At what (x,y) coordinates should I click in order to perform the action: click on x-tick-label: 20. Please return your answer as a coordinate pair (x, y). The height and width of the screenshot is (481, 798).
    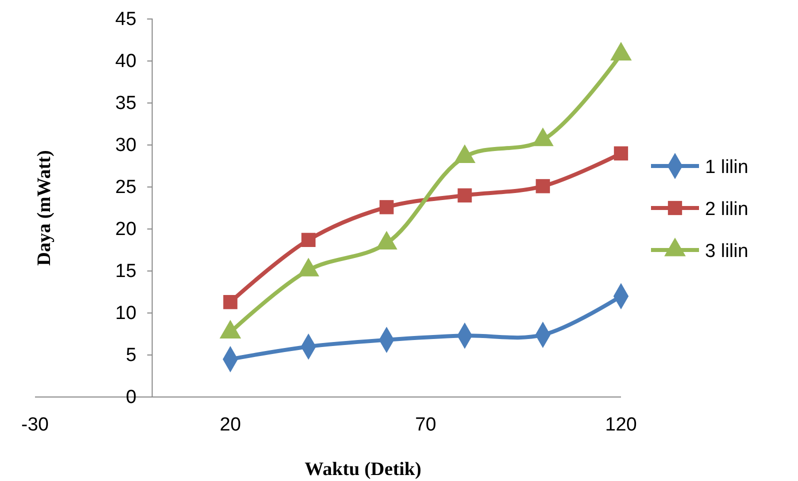
    Looking at the image, I should click on (230, 425).